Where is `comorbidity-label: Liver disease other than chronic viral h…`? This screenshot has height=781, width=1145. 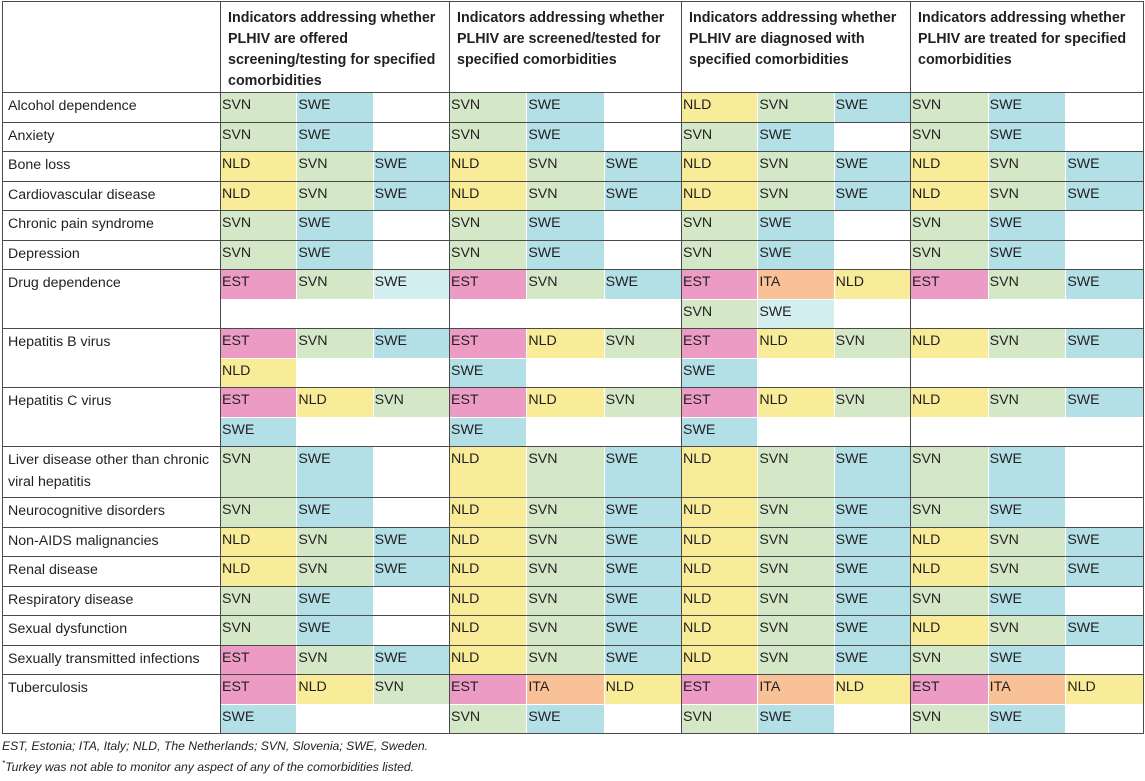 comorbidity-label: Liver disease other than chronic viral h… is located at coordinates (111, 472).